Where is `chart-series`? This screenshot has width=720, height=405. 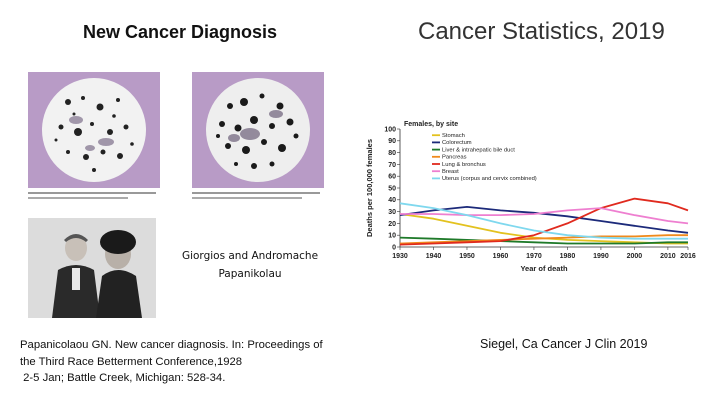 chart-series is located at coordinates (544, 221).